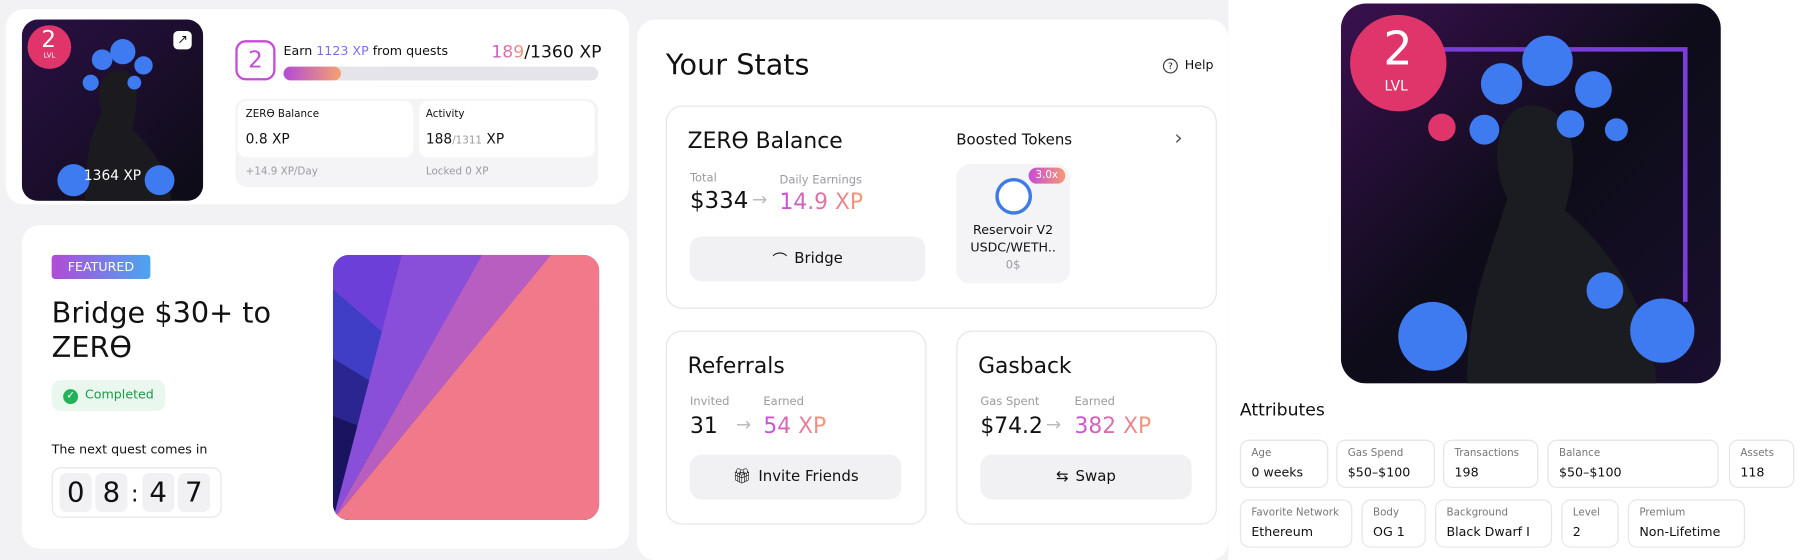 The image size is (1800, 560). Describe the element at coordinates (161, 330) in the screenshot. I see `featured-title: Bridge $30+ to ZERϴ` at that location.